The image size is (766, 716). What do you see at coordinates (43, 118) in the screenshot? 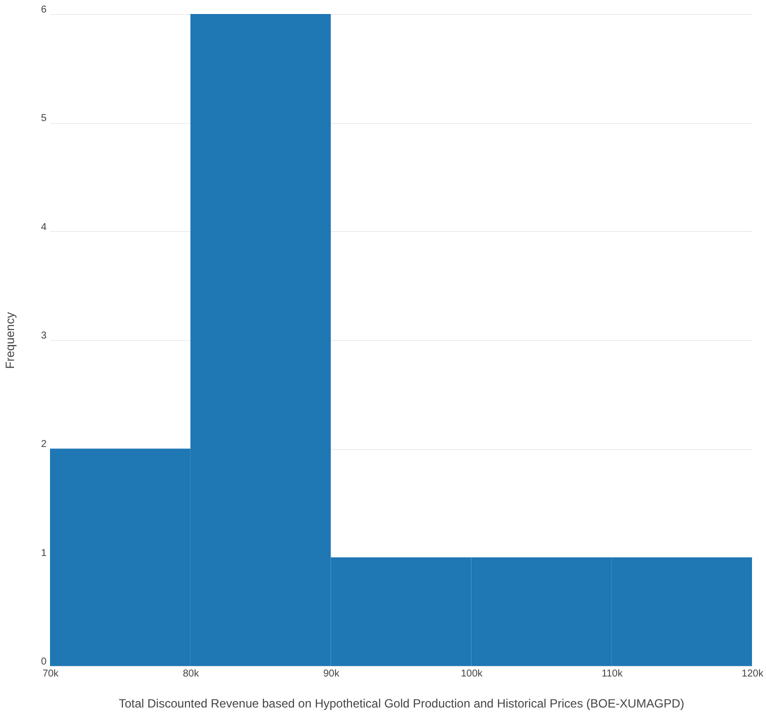
I see `y-tick-label: 5` at bounding box center [43, 118].